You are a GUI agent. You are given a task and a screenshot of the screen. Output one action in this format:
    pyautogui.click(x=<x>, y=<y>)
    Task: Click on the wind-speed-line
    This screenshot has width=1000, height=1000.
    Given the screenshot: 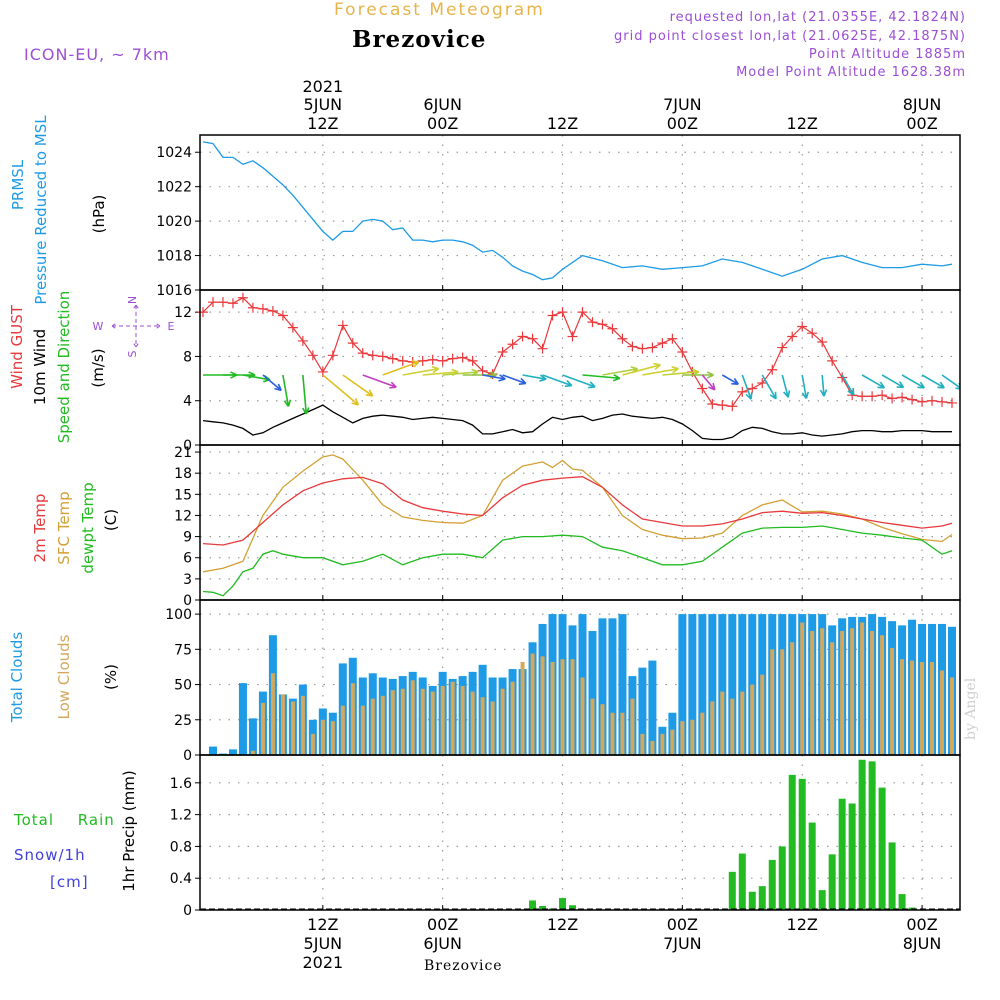 What is the action you would take?
    pyautogui.click(x=577, y=422)
    